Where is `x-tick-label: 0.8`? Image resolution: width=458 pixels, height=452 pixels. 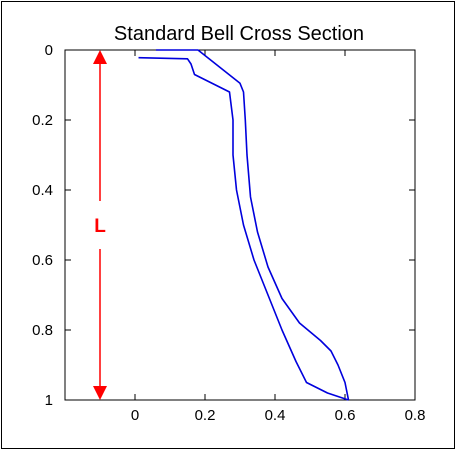
x-tick-label: 0.8 is located at coordinates (415, 415).